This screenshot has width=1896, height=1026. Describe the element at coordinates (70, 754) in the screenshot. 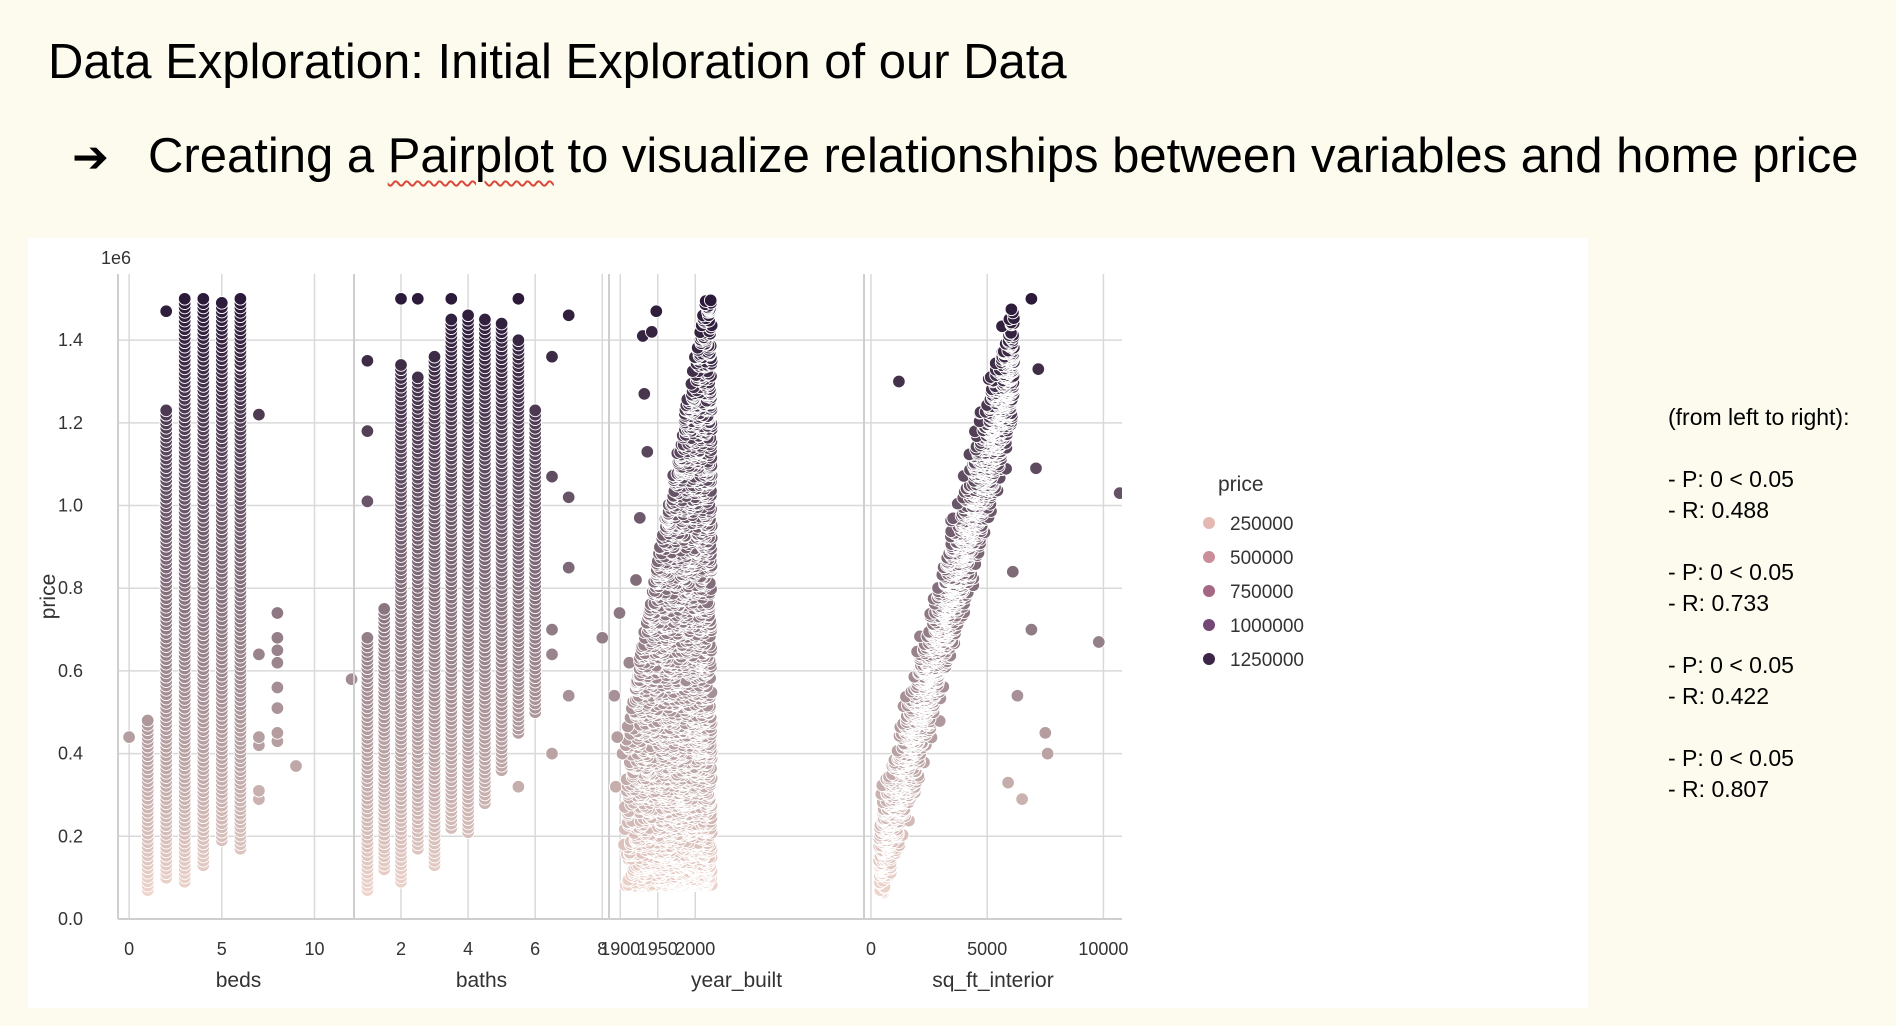

I see `y-tick-label: 0.4` at that location.